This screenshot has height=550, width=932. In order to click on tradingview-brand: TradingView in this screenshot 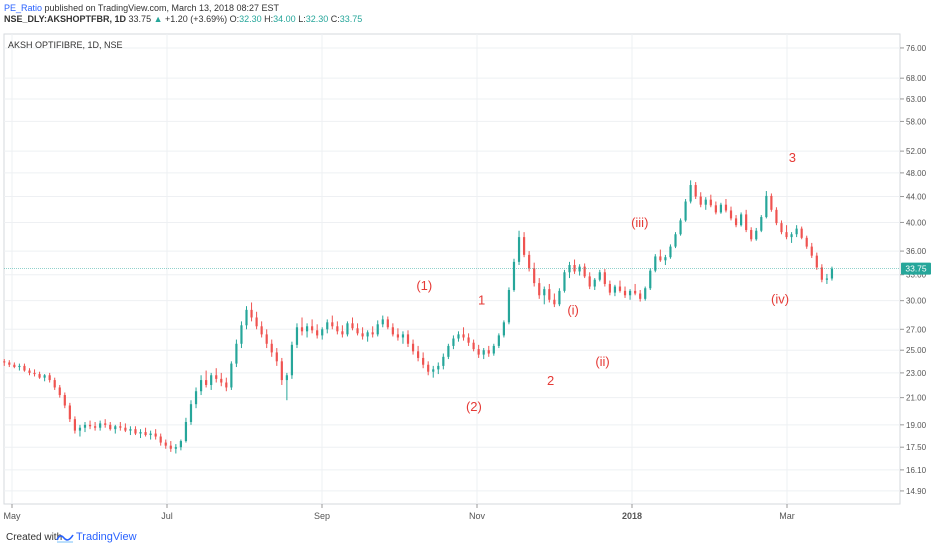, I will do `click(106, 537)`.